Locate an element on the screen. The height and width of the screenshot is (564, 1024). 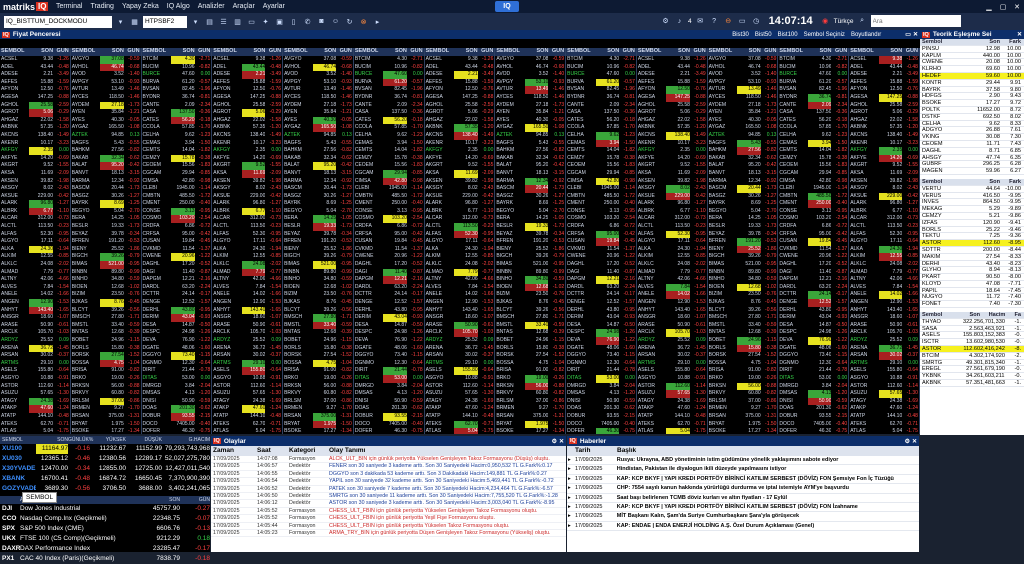
table-row: HEDEF 59.60 10.00 is located at coordinates (972, 76).